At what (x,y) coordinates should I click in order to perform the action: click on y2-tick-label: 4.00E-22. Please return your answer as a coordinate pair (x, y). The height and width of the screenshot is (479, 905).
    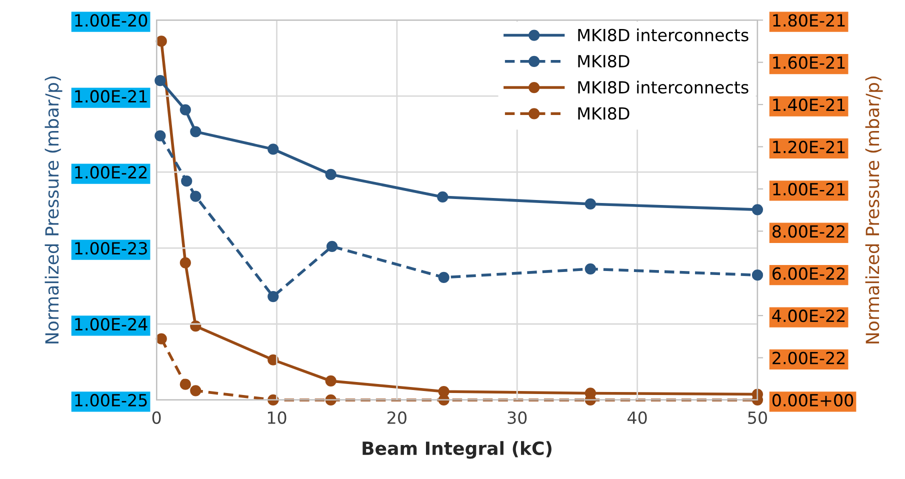
    Looking at the image, I should click on (808, 316).